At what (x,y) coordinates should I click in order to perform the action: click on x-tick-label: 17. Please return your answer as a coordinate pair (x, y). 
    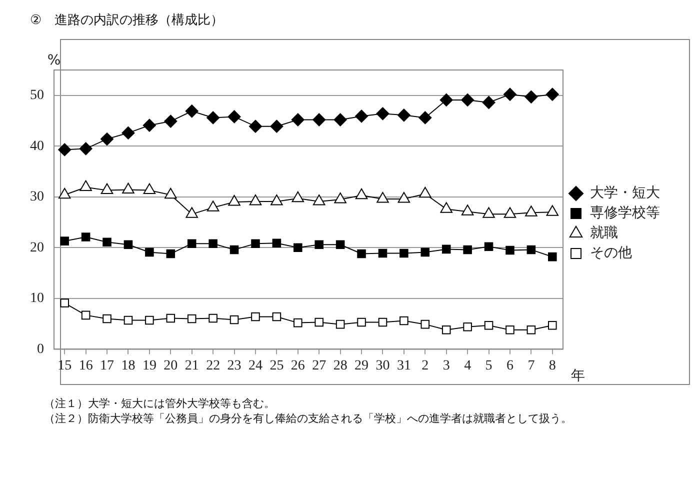
    Looking at the image, I should click on (107, 366).